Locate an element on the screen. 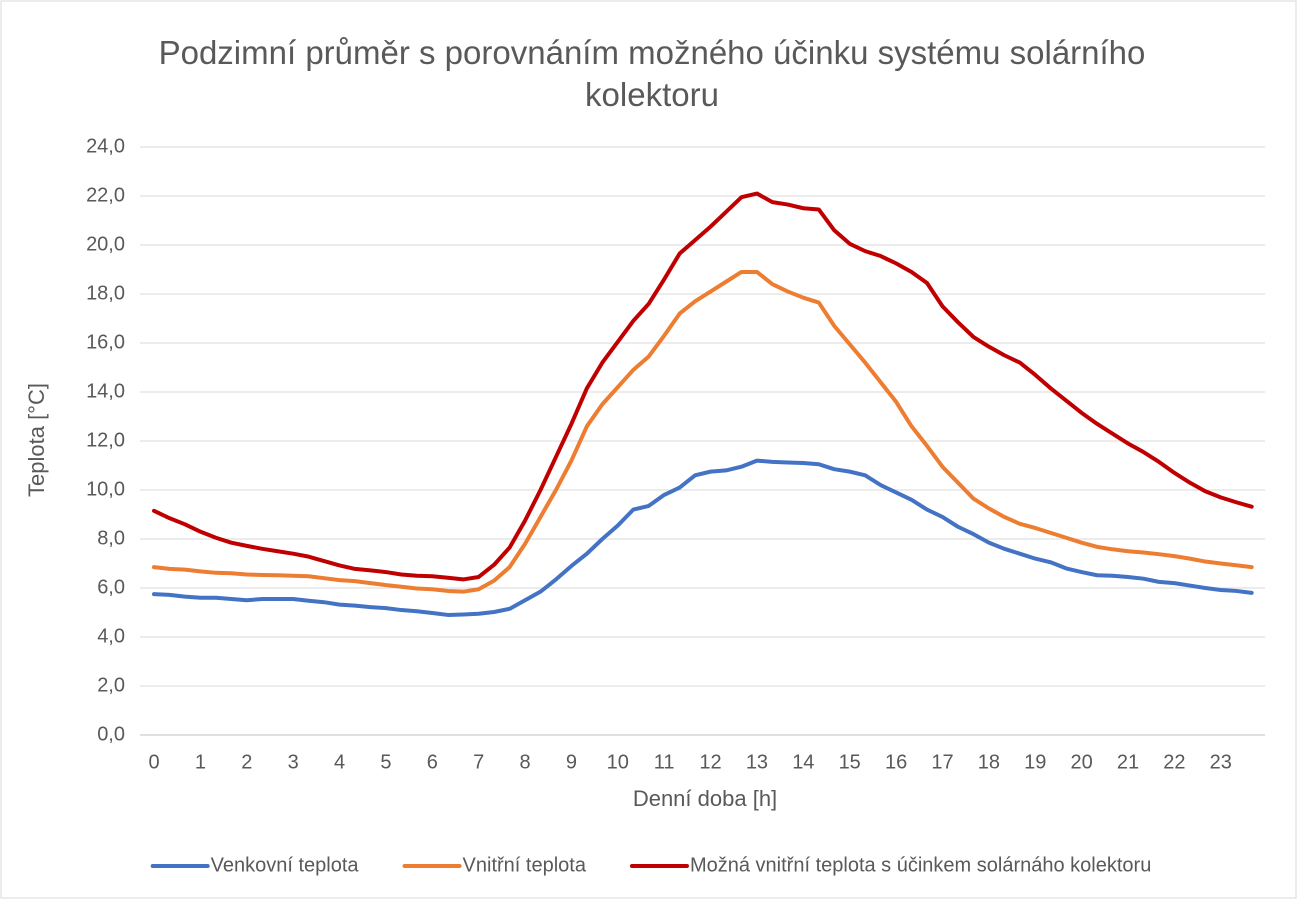  x-tick-label: 20 is located at coordinates (1081, 762).